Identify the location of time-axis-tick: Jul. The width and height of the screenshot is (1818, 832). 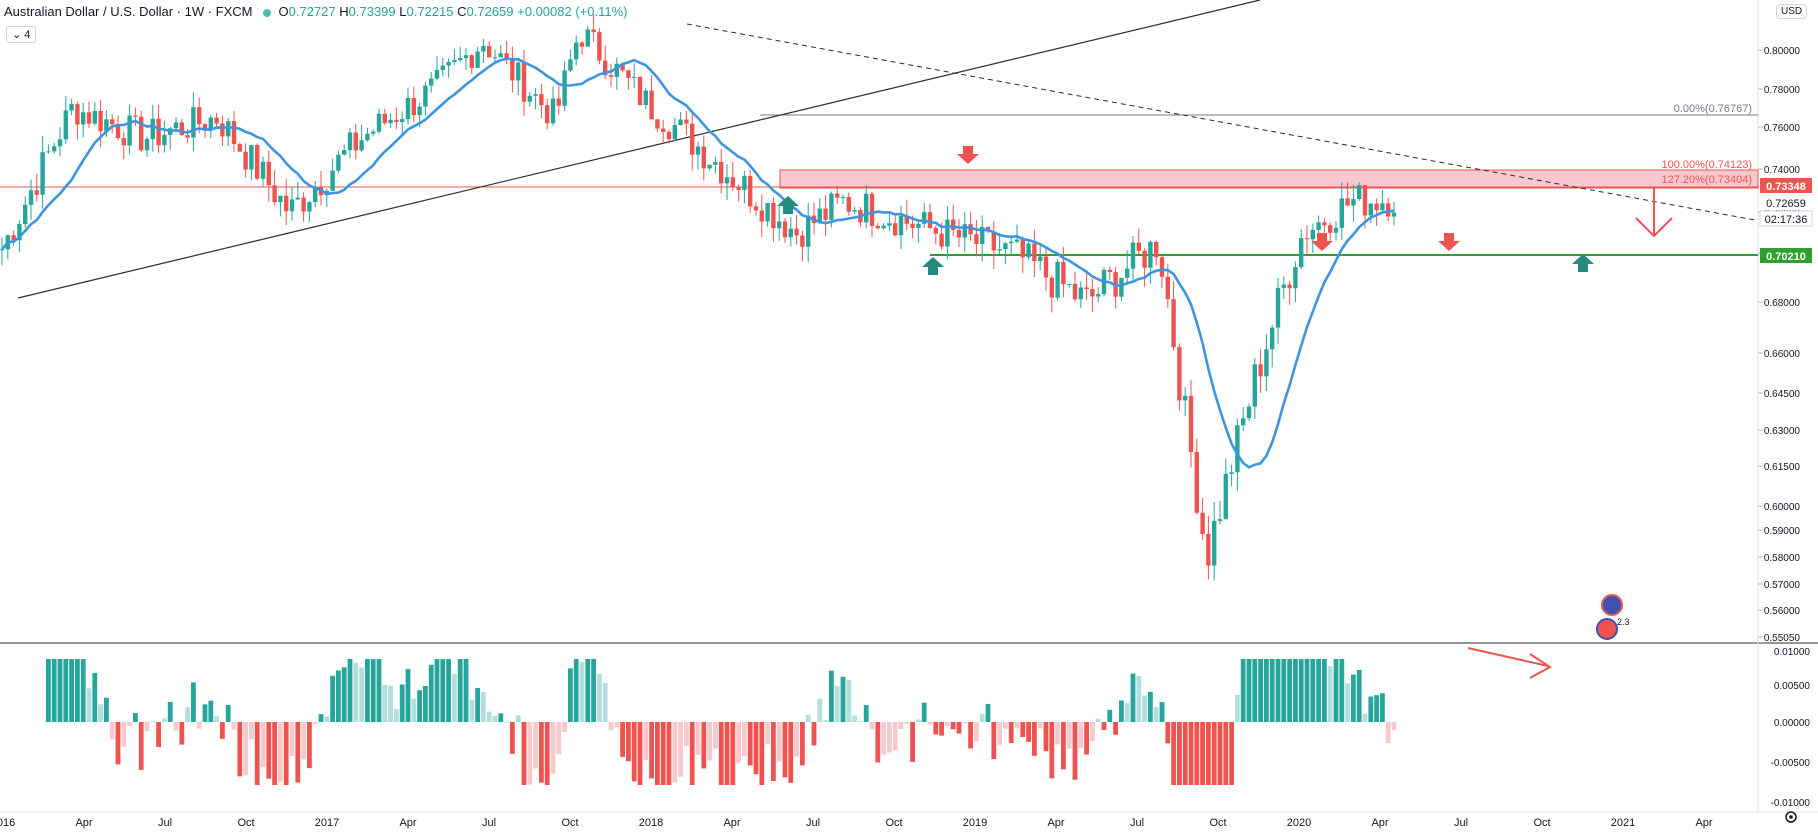
(1461, 823).